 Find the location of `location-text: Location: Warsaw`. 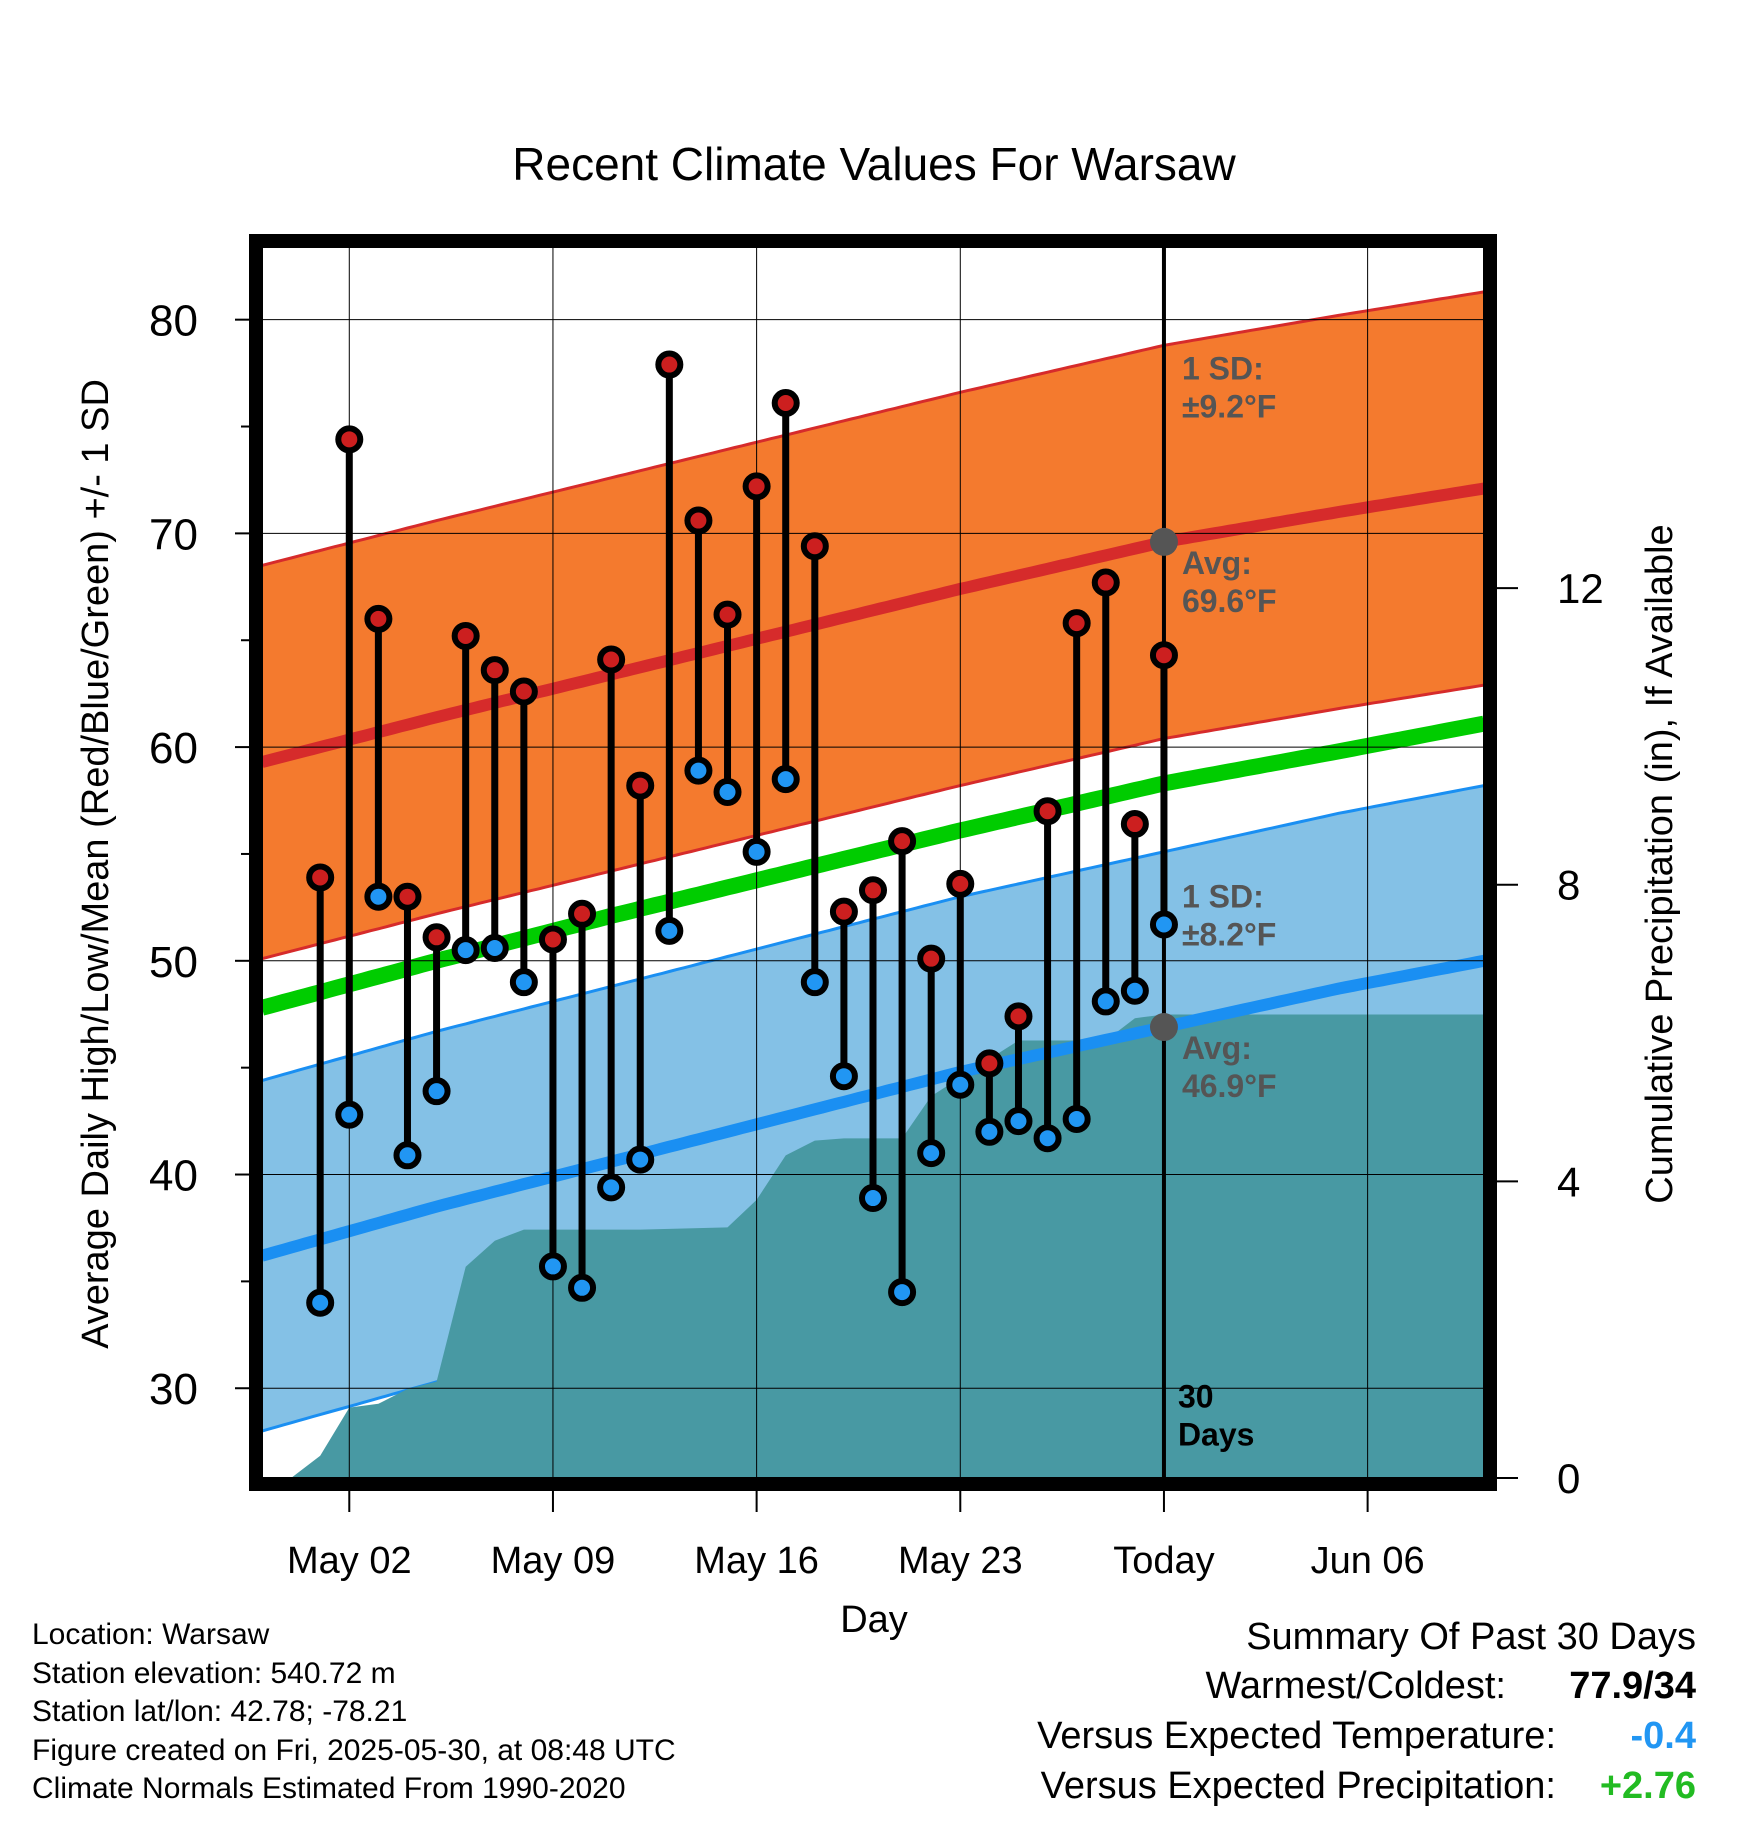

location-text: Location: Warsaw is located at coordinates (151, 1634).